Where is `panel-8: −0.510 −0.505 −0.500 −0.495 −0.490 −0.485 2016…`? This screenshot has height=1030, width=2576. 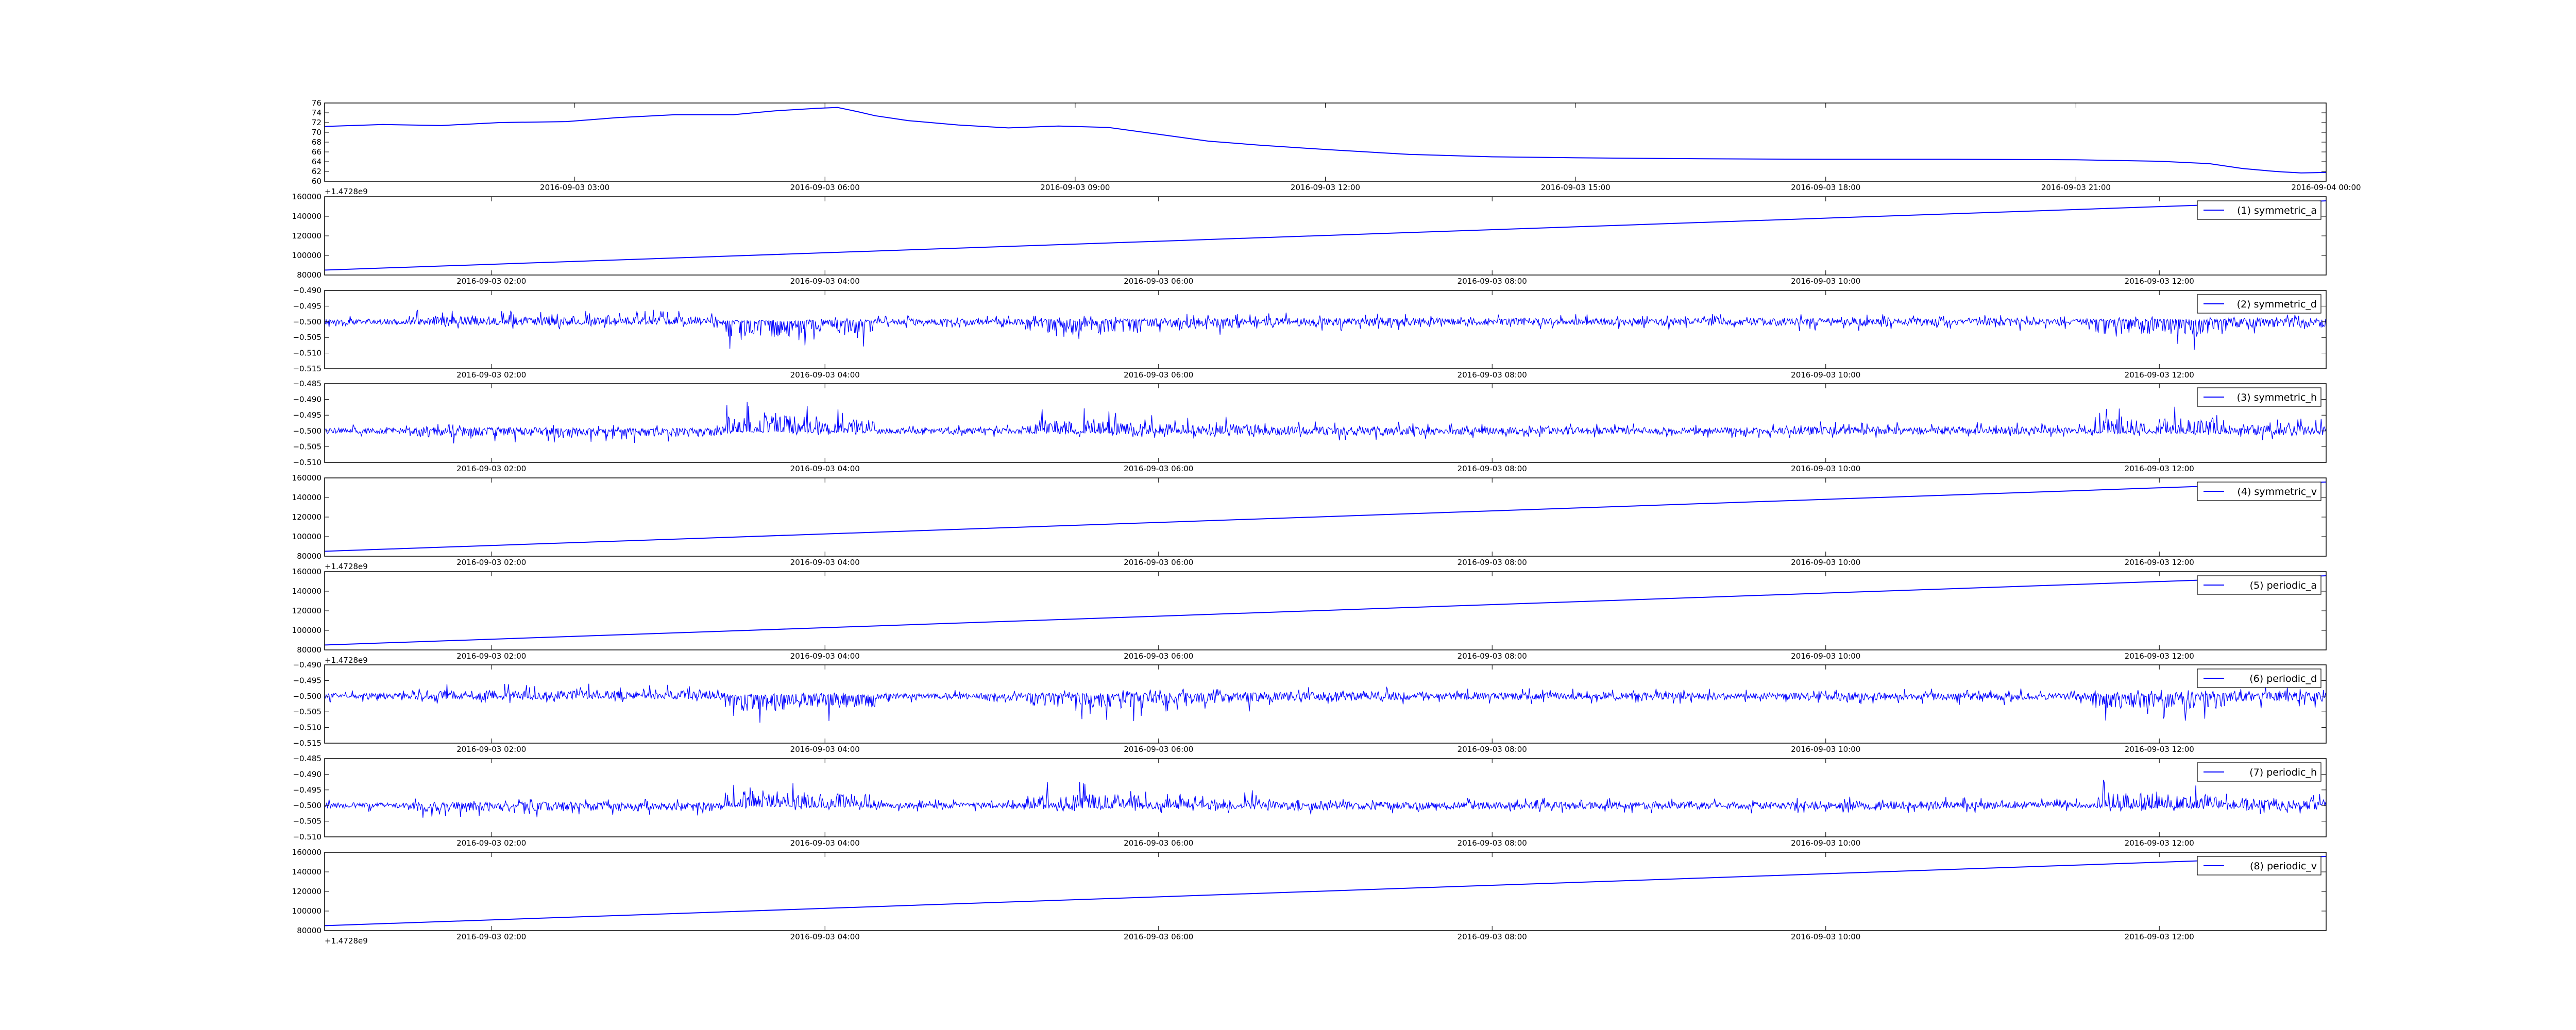 panel-8: −0.510 −0.505 −0.500 −0.495 −0.490 −0.485 2016… is located at coordinates (1310, 801).